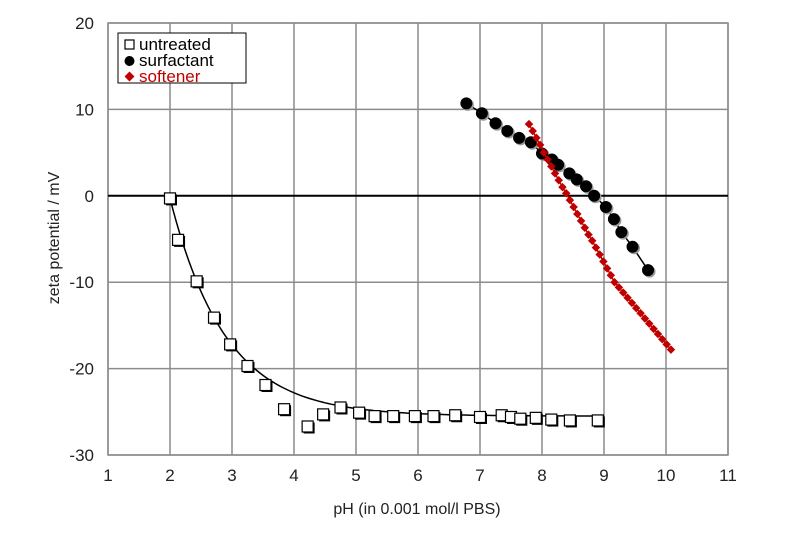 The image size is (800, 533). What do you see at coordinates (54, 237) in the screenshot?
I see `y-axis-label: zeta potential / mV` at bounding box center [54, 237].